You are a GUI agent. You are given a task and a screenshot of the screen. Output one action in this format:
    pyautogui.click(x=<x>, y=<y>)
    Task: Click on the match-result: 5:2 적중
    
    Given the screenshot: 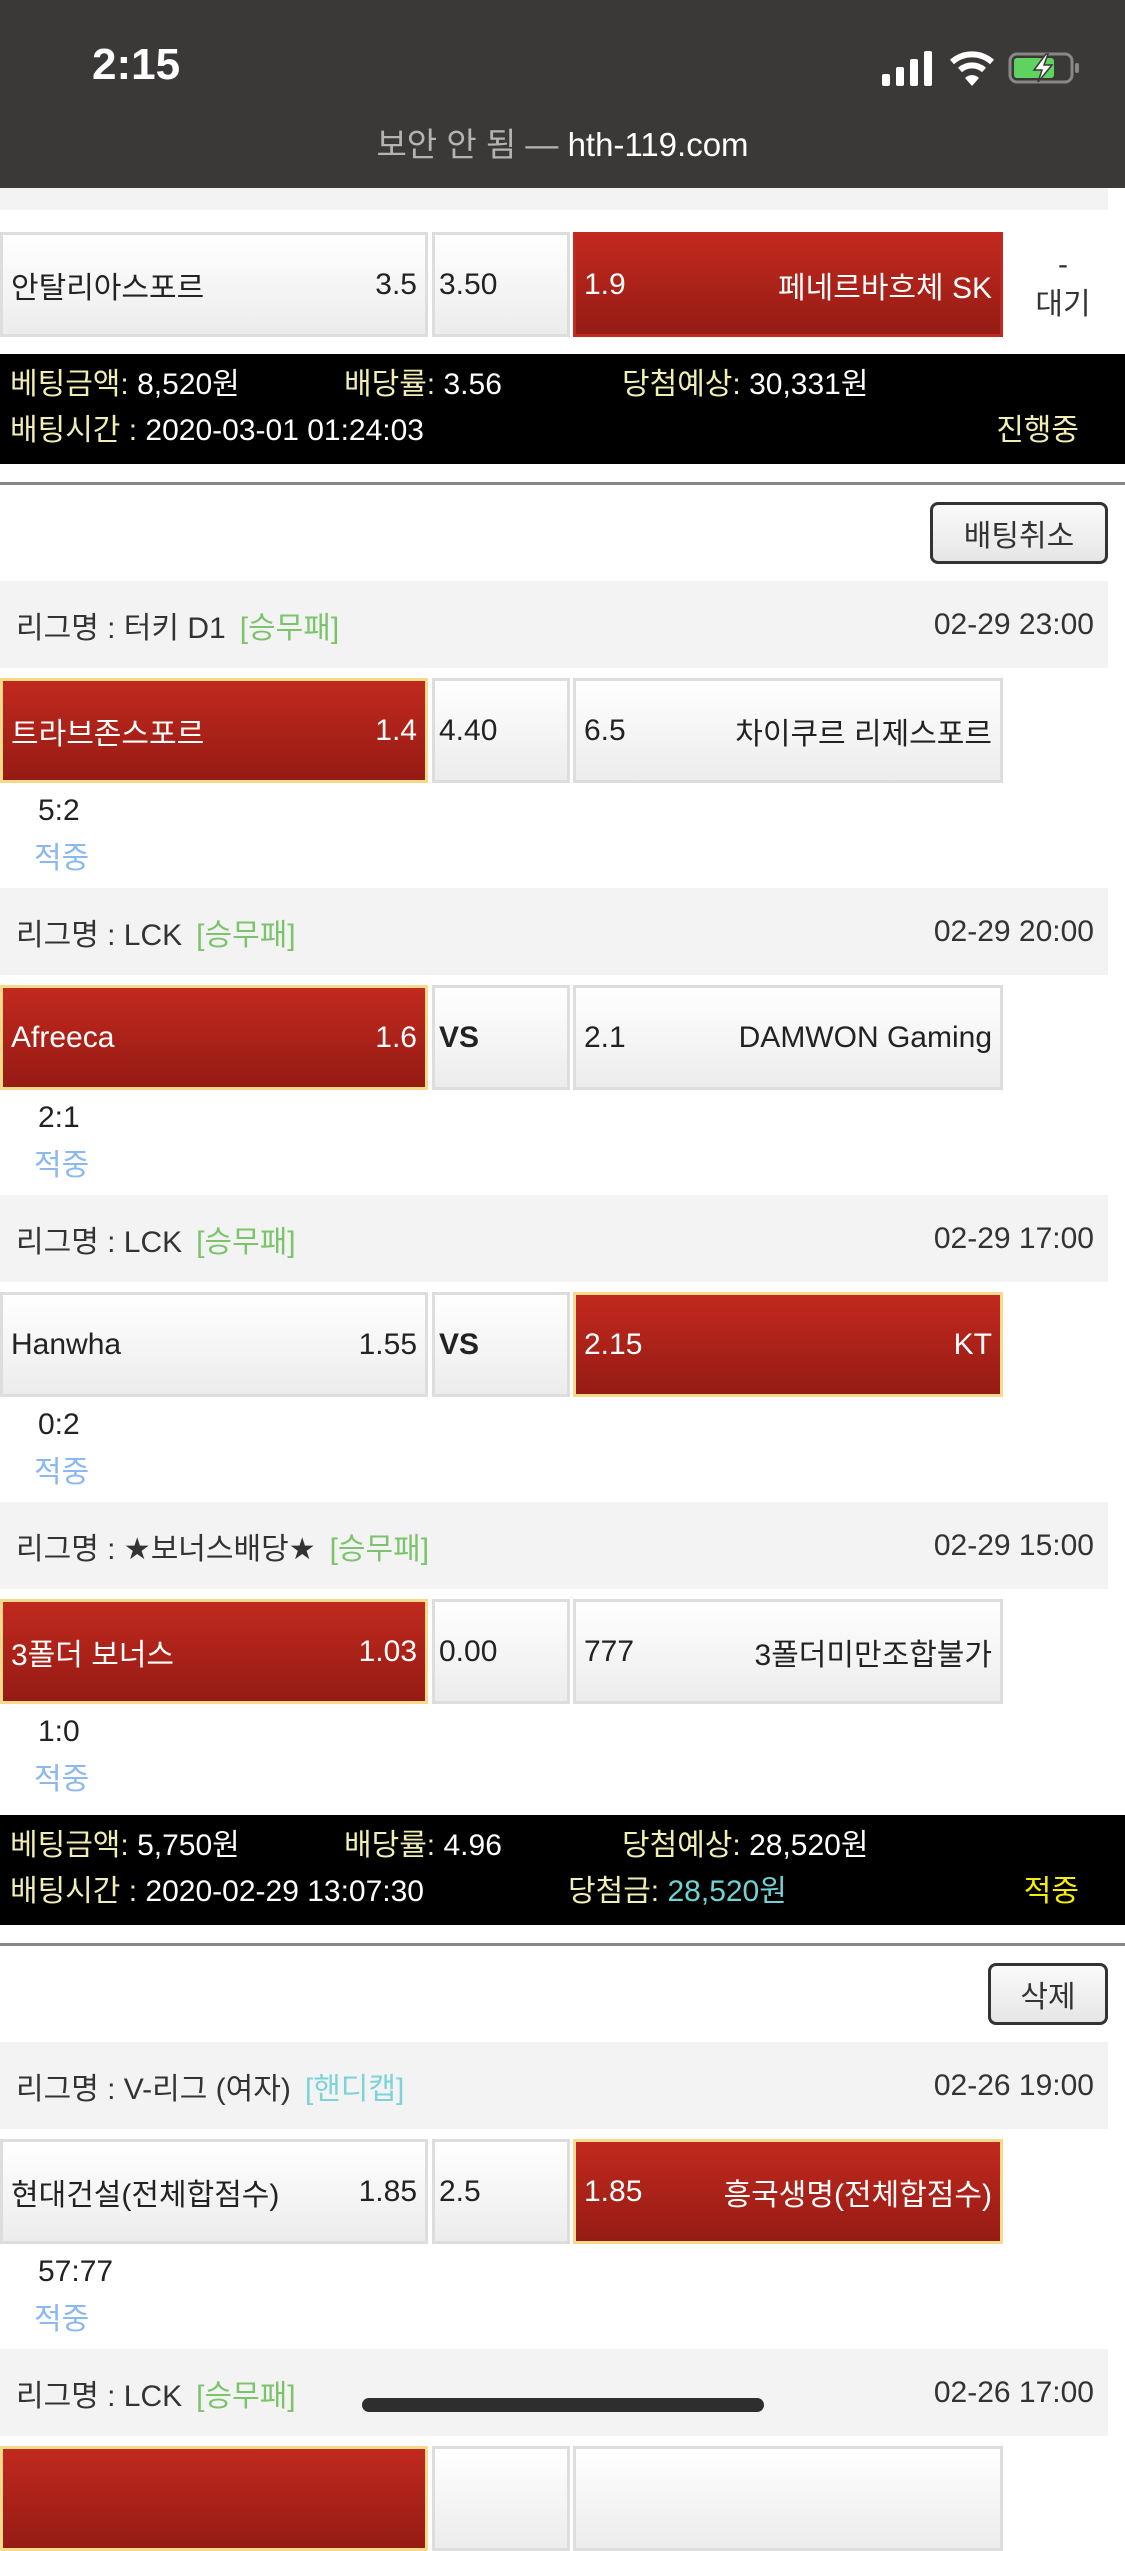 What is the action you would take?
    pyautogui.click(x=562, y=835)
    